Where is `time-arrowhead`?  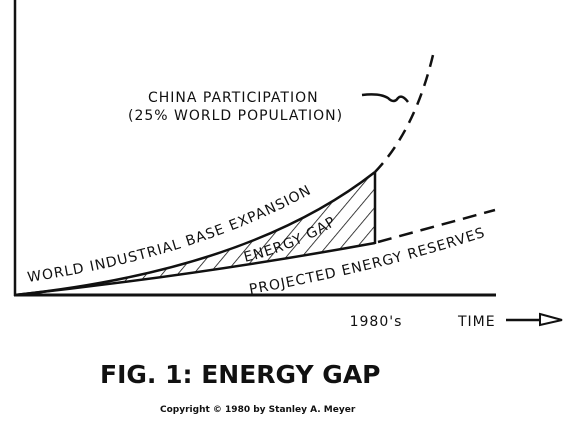
time-arrowhead is located at coordinates (551, 319).